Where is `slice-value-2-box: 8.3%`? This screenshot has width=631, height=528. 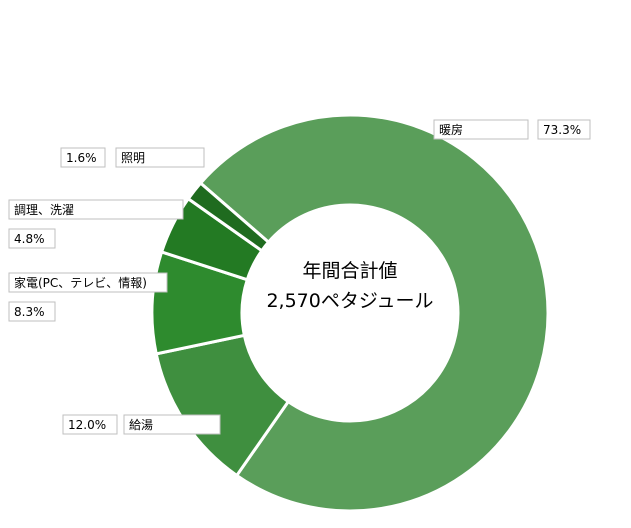
slice-value-2-box: 8.3% is located at coordinates (32, 311).